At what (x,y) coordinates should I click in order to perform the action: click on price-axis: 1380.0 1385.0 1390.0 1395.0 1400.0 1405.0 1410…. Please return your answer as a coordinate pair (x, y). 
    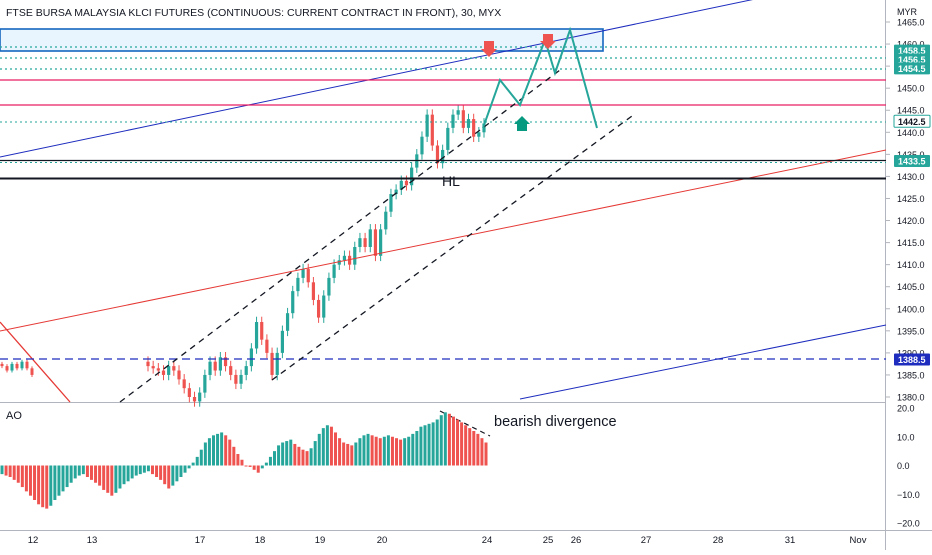
    Looking at the image, I should click on (908, 273).